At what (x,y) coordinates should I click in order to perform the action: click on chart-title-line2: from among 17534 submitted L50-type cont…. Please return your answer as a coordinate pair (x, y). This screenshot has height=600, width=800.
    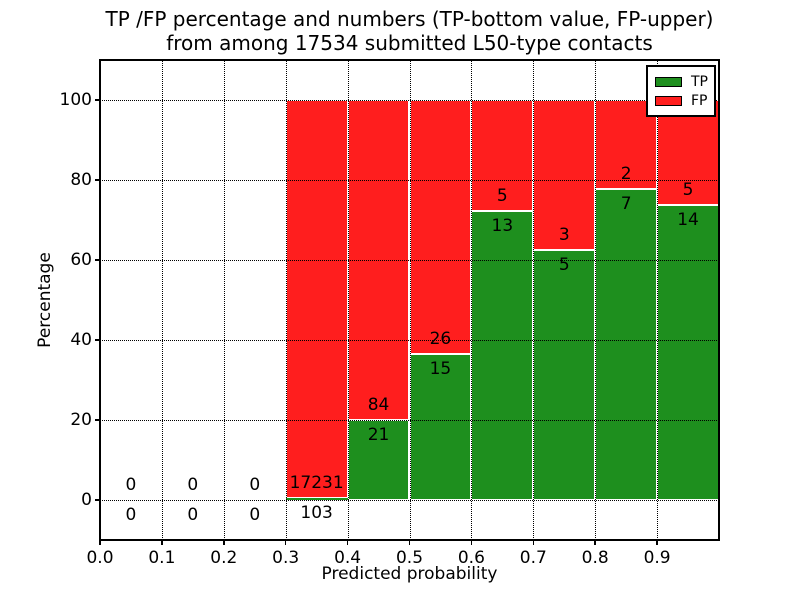
    Looking at the image, I should click on (409, 43).